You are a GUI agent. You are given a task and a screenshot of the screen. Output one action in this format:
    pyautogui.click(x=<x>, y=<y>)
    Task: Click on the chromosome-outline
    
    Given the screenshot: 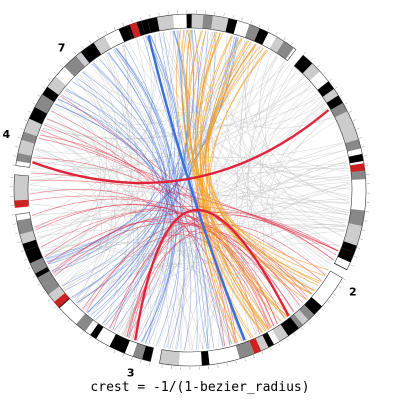 What is the action you would take?
    pyautogui.click(x=330, y=162)
    